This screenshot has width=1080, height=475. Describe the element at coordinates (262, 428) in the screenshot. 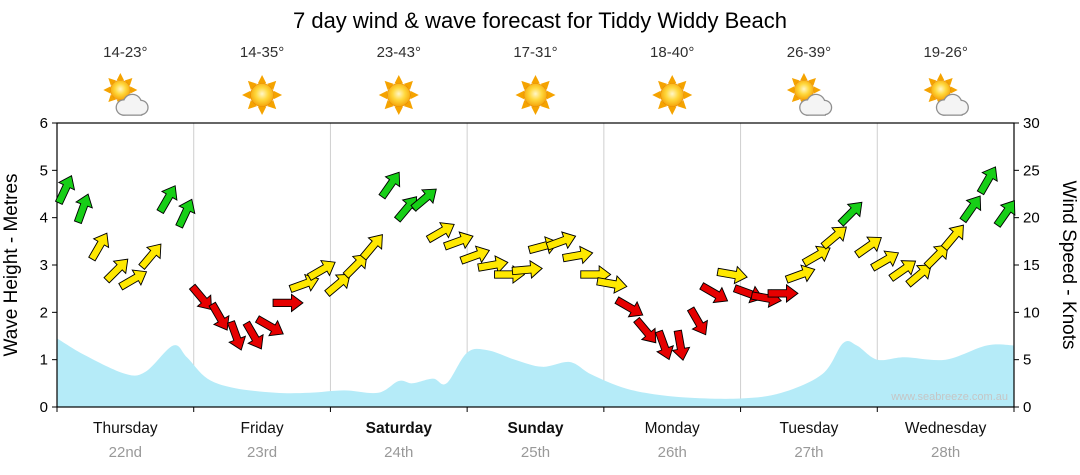

I see `day-label: Friday` at that location.